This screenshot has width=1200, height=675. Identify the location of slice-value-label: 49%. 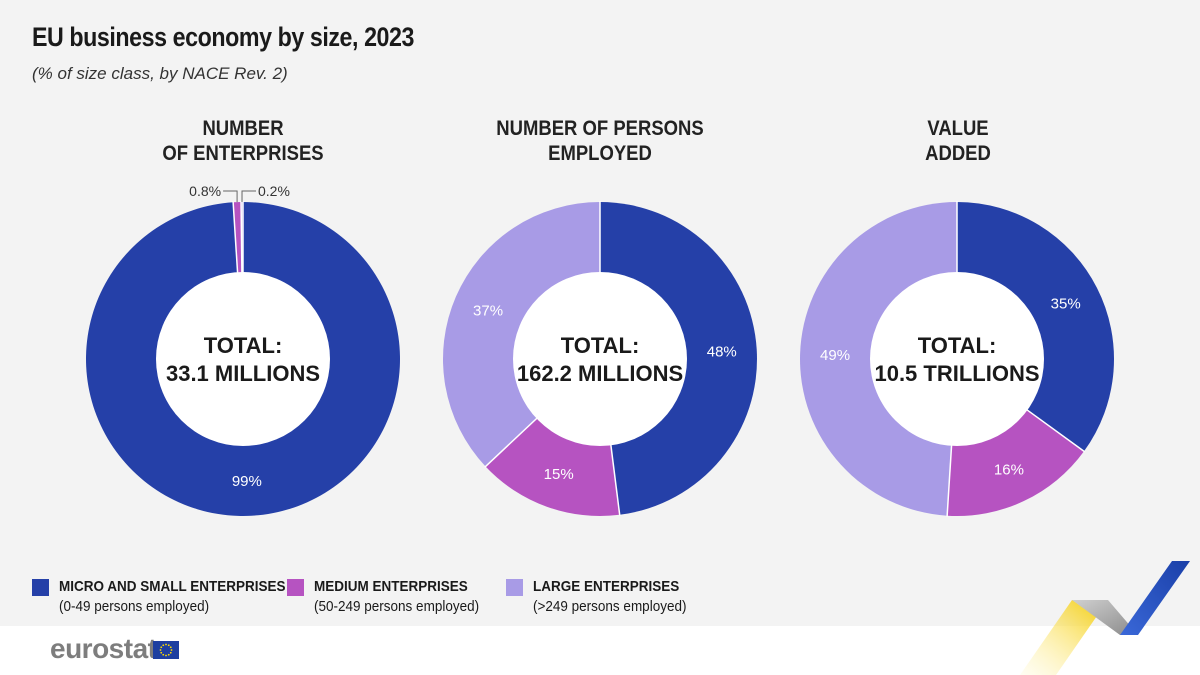
(835, 355).